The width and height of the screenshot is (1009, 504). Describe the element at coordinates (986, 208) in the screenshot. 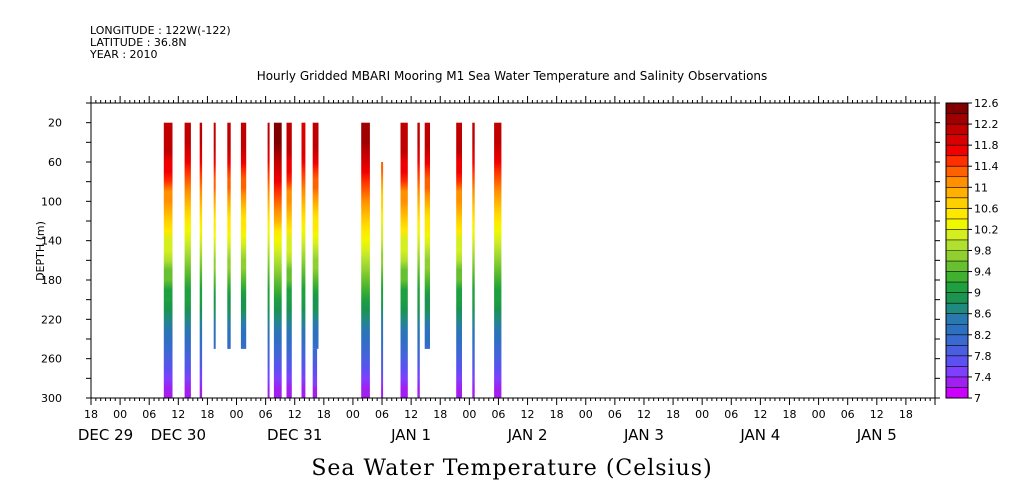

I see `colorbar-label: 10.6` at that location.